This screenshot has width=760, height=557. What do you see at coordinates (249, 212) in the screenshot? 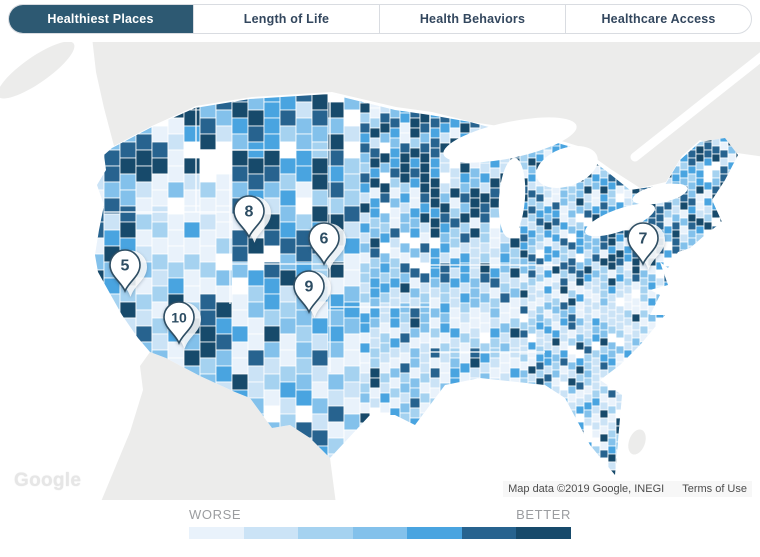
I see `pin-number: 8` at bounding box center [249, 212].